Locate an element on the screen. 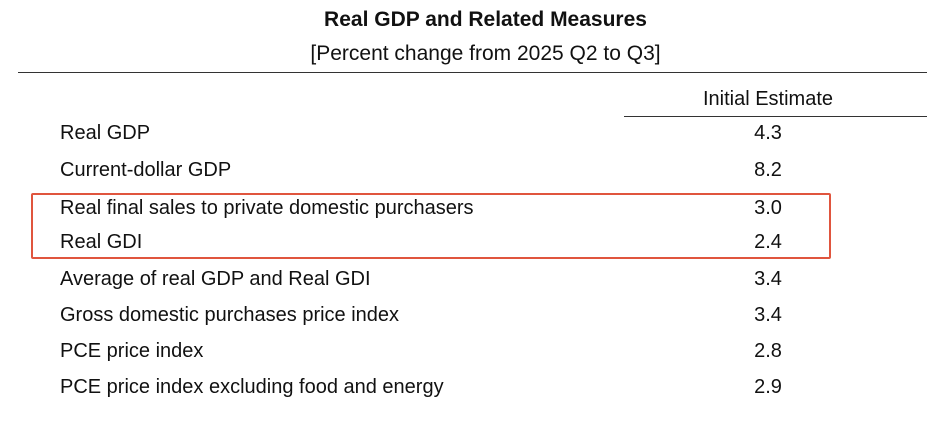 This screenshot has height=430, width=946. table-row: PCE price index 2.8 is located at coordinates (473, 351).